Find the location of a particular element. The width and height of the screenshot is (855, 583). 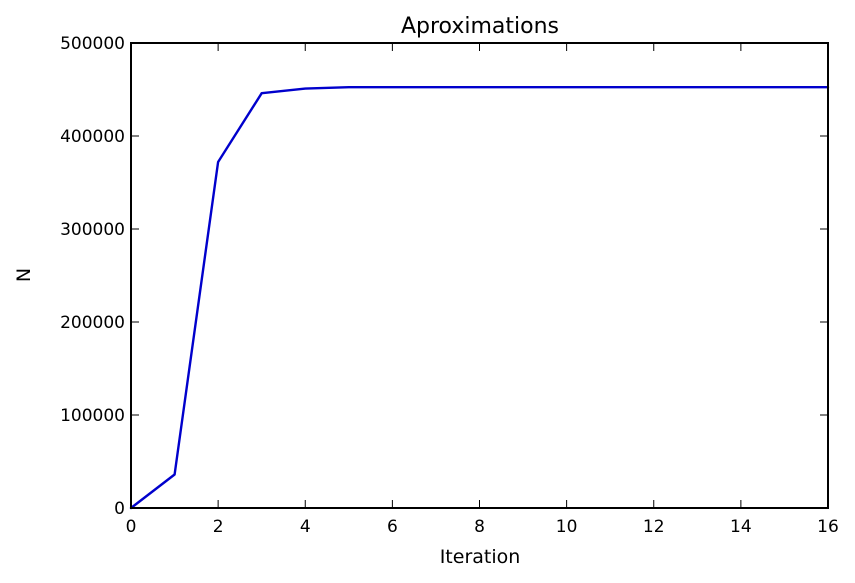

x-tick-label: 2 is located at coordinates (218, 527).